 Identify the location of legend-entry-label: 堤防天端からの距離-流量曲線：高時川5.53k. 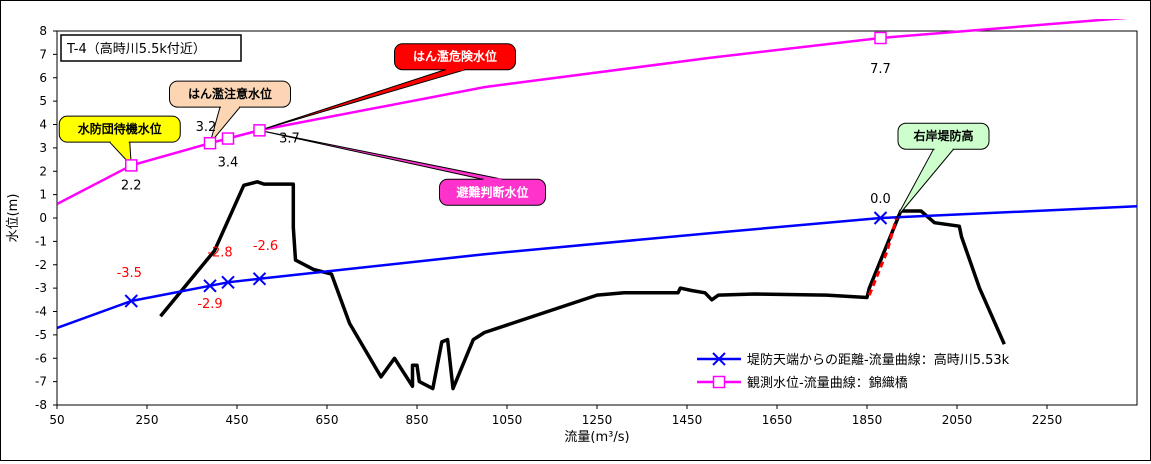
(878, 360).